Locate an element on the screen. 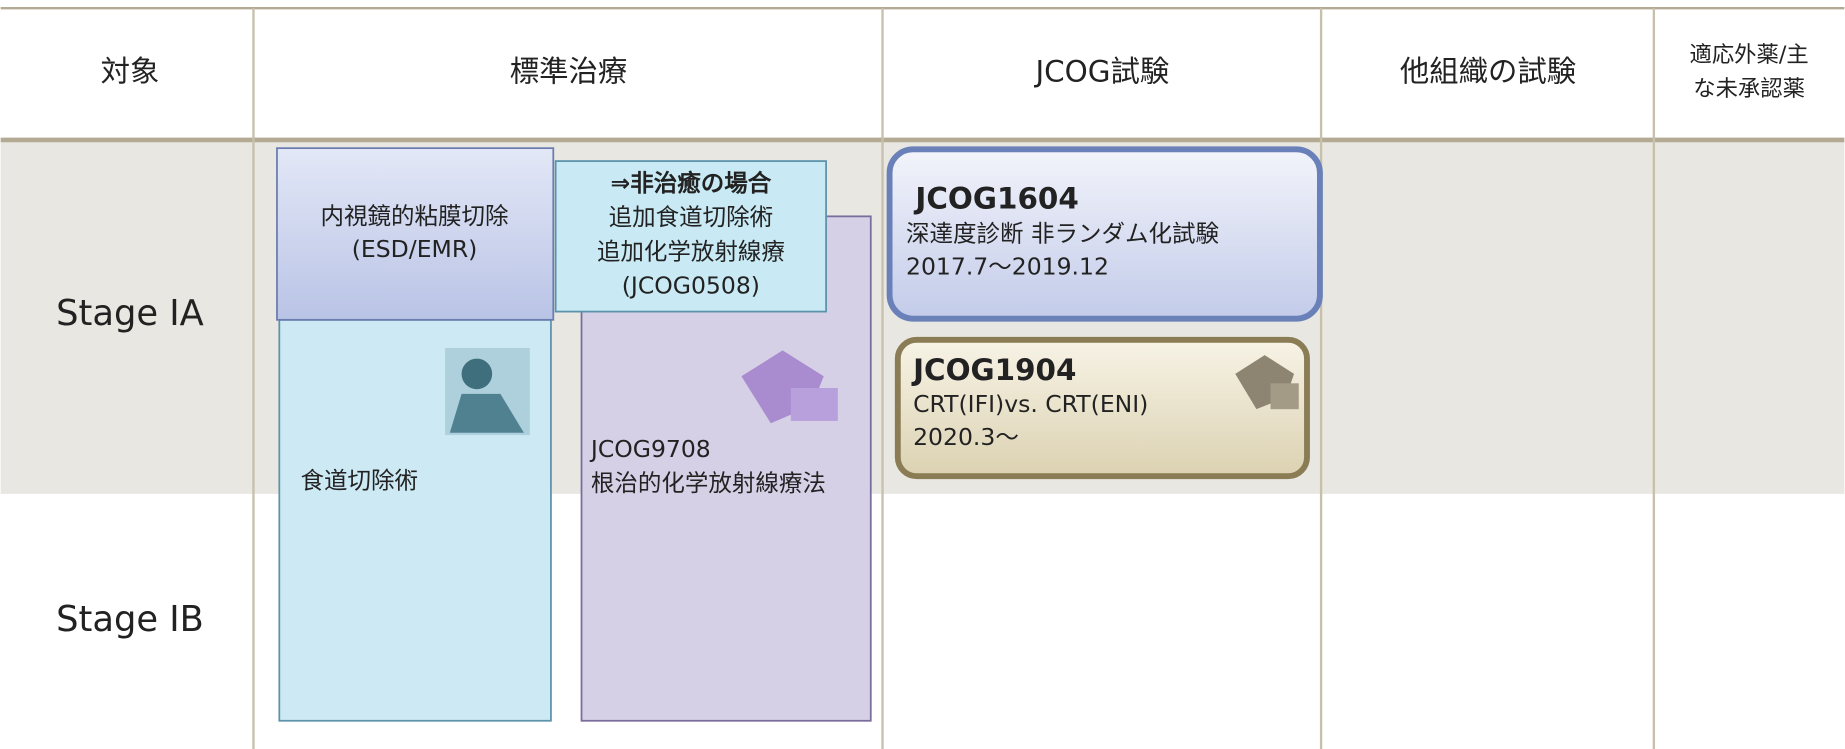  trial-text: 2017.7～2019.12 is located at coordinates (1007, 267).